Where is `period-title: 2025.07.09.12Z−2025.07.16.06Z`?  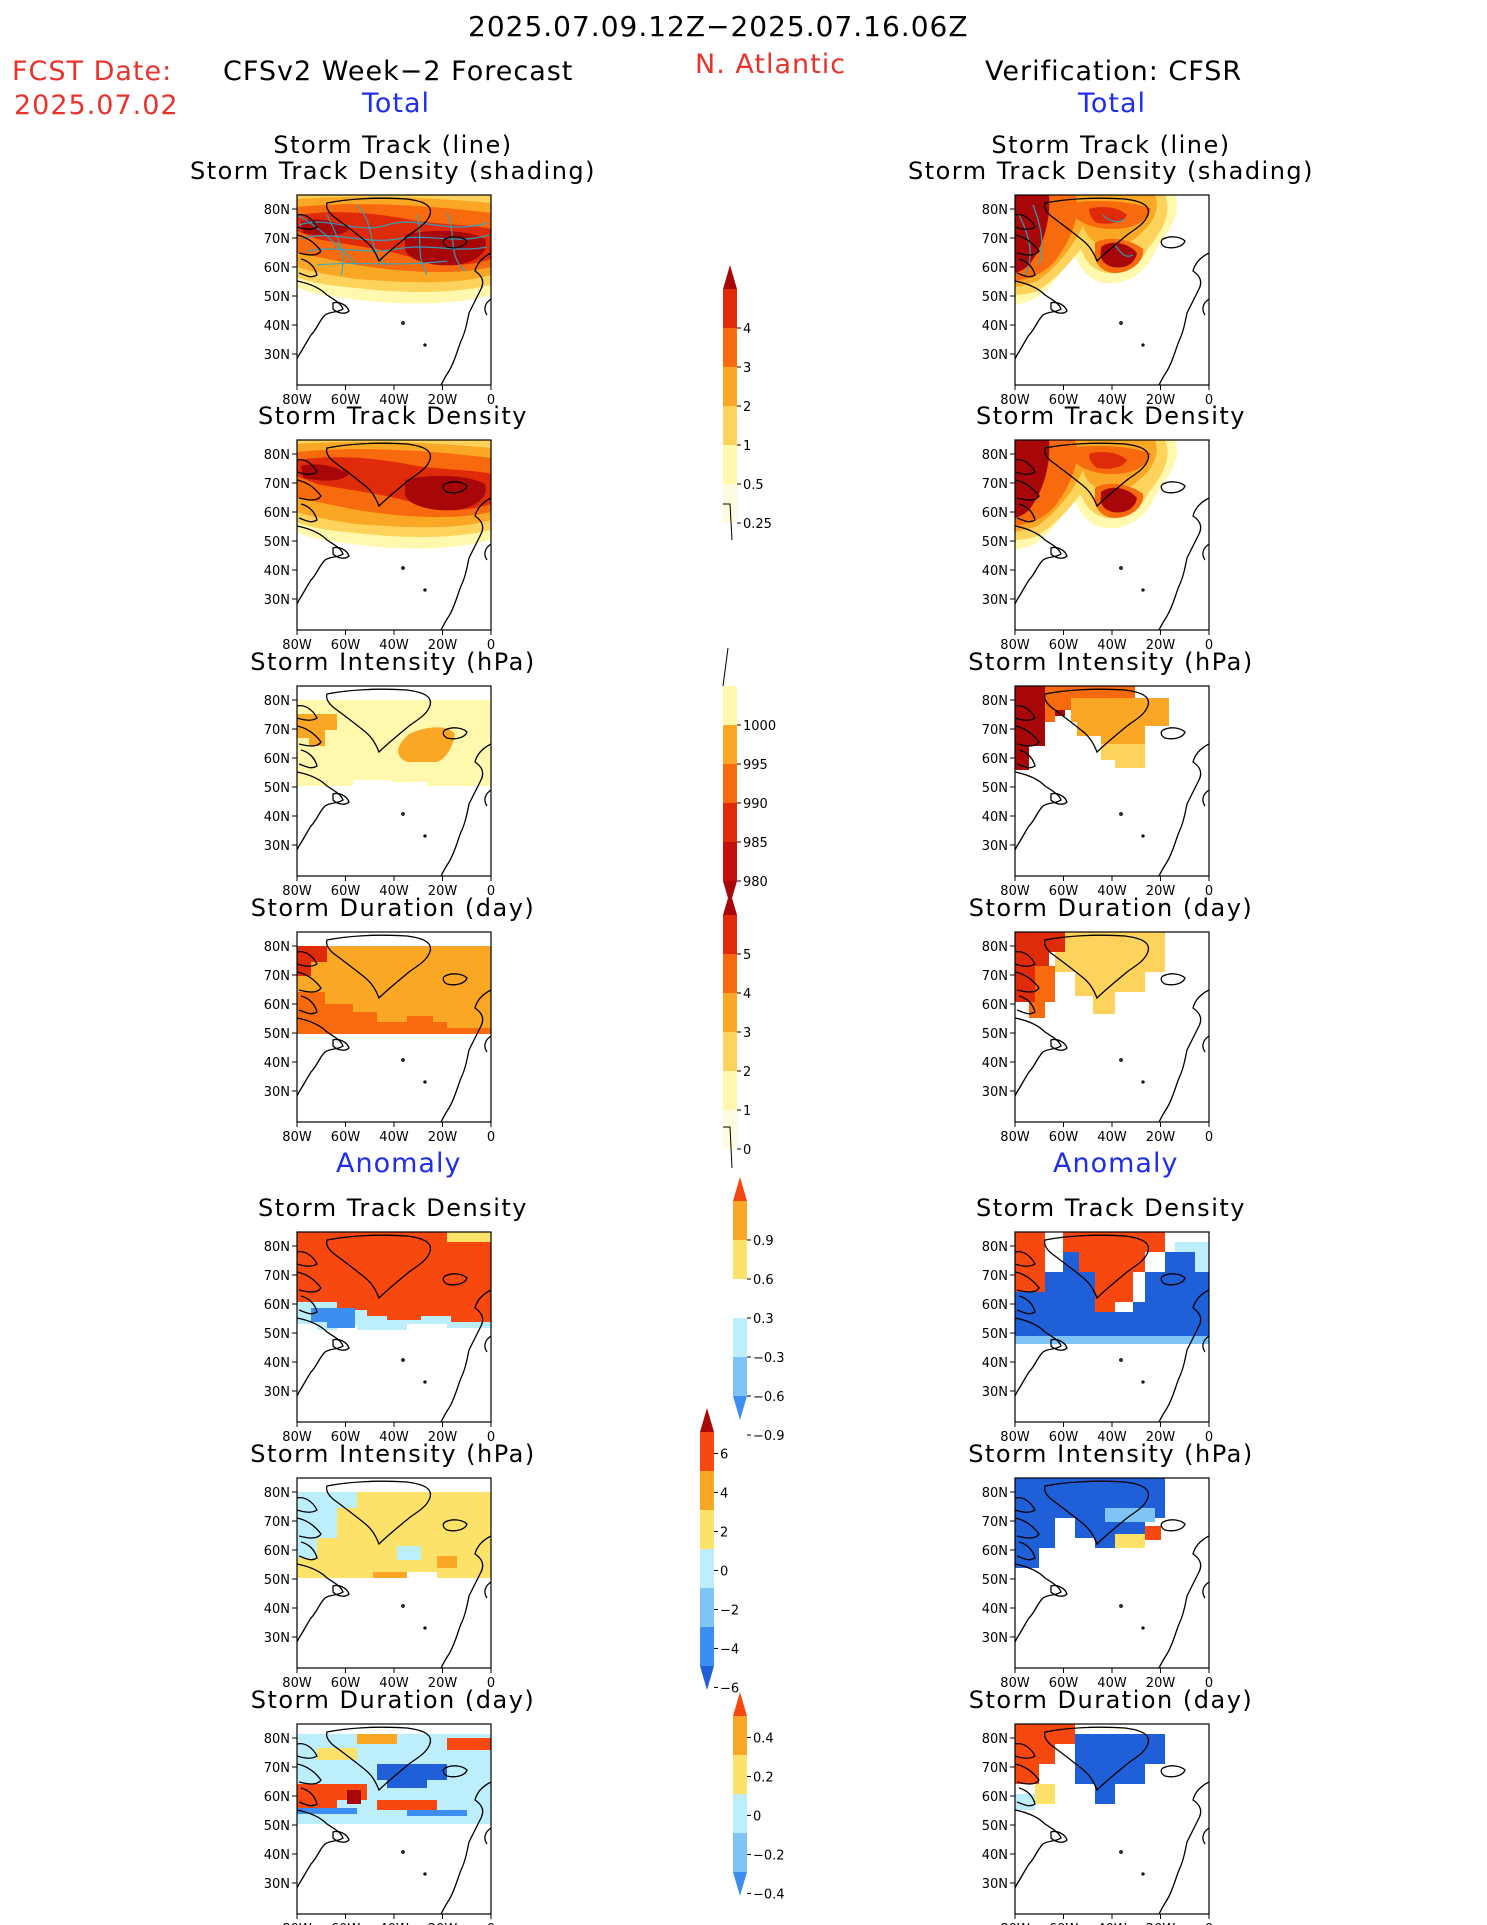
period-title: 2025.07.09.12Z−2025.07.16.06Z is located at coordinates (718, 26).